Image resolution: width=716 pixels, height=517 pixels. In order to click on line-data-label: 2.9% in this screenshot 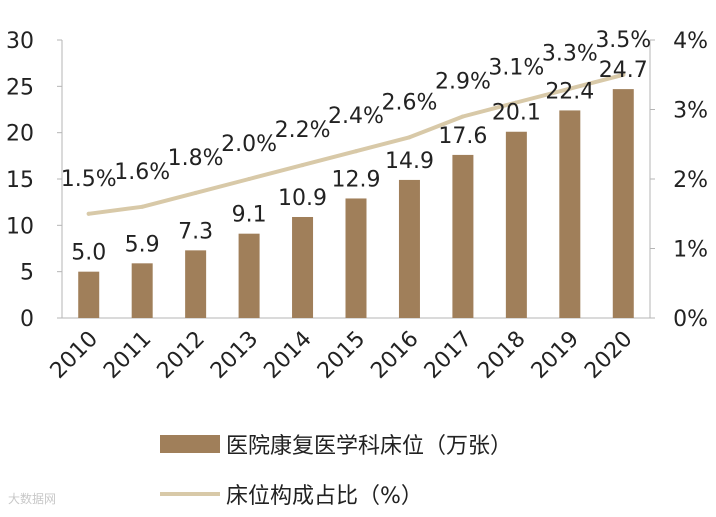, I will do `click(463, 81)`.